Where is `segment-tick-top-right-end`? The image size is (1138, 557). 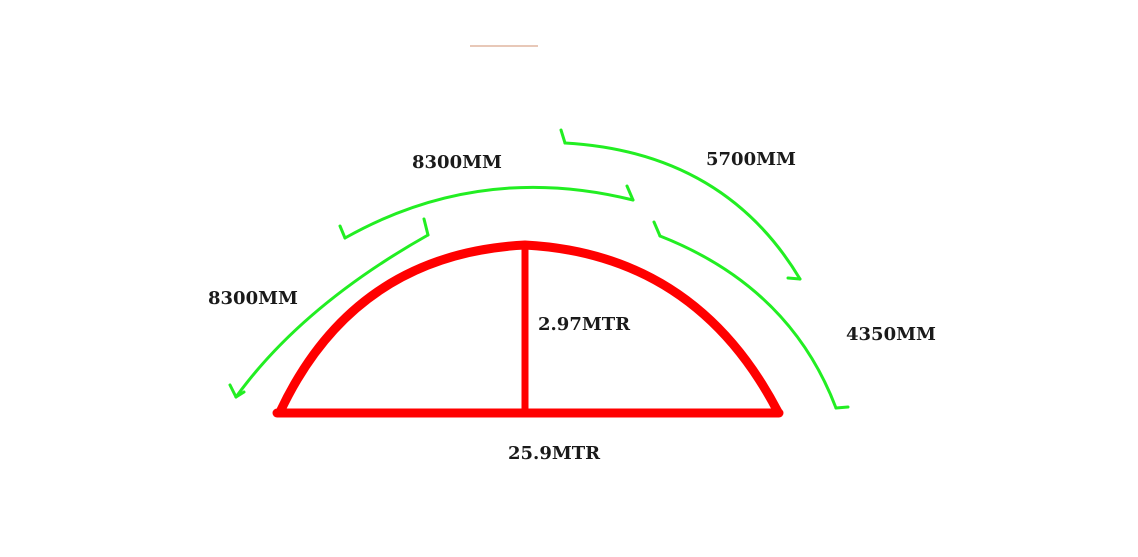 segment-tick-top-right-end is located at coordinates (794, 278).